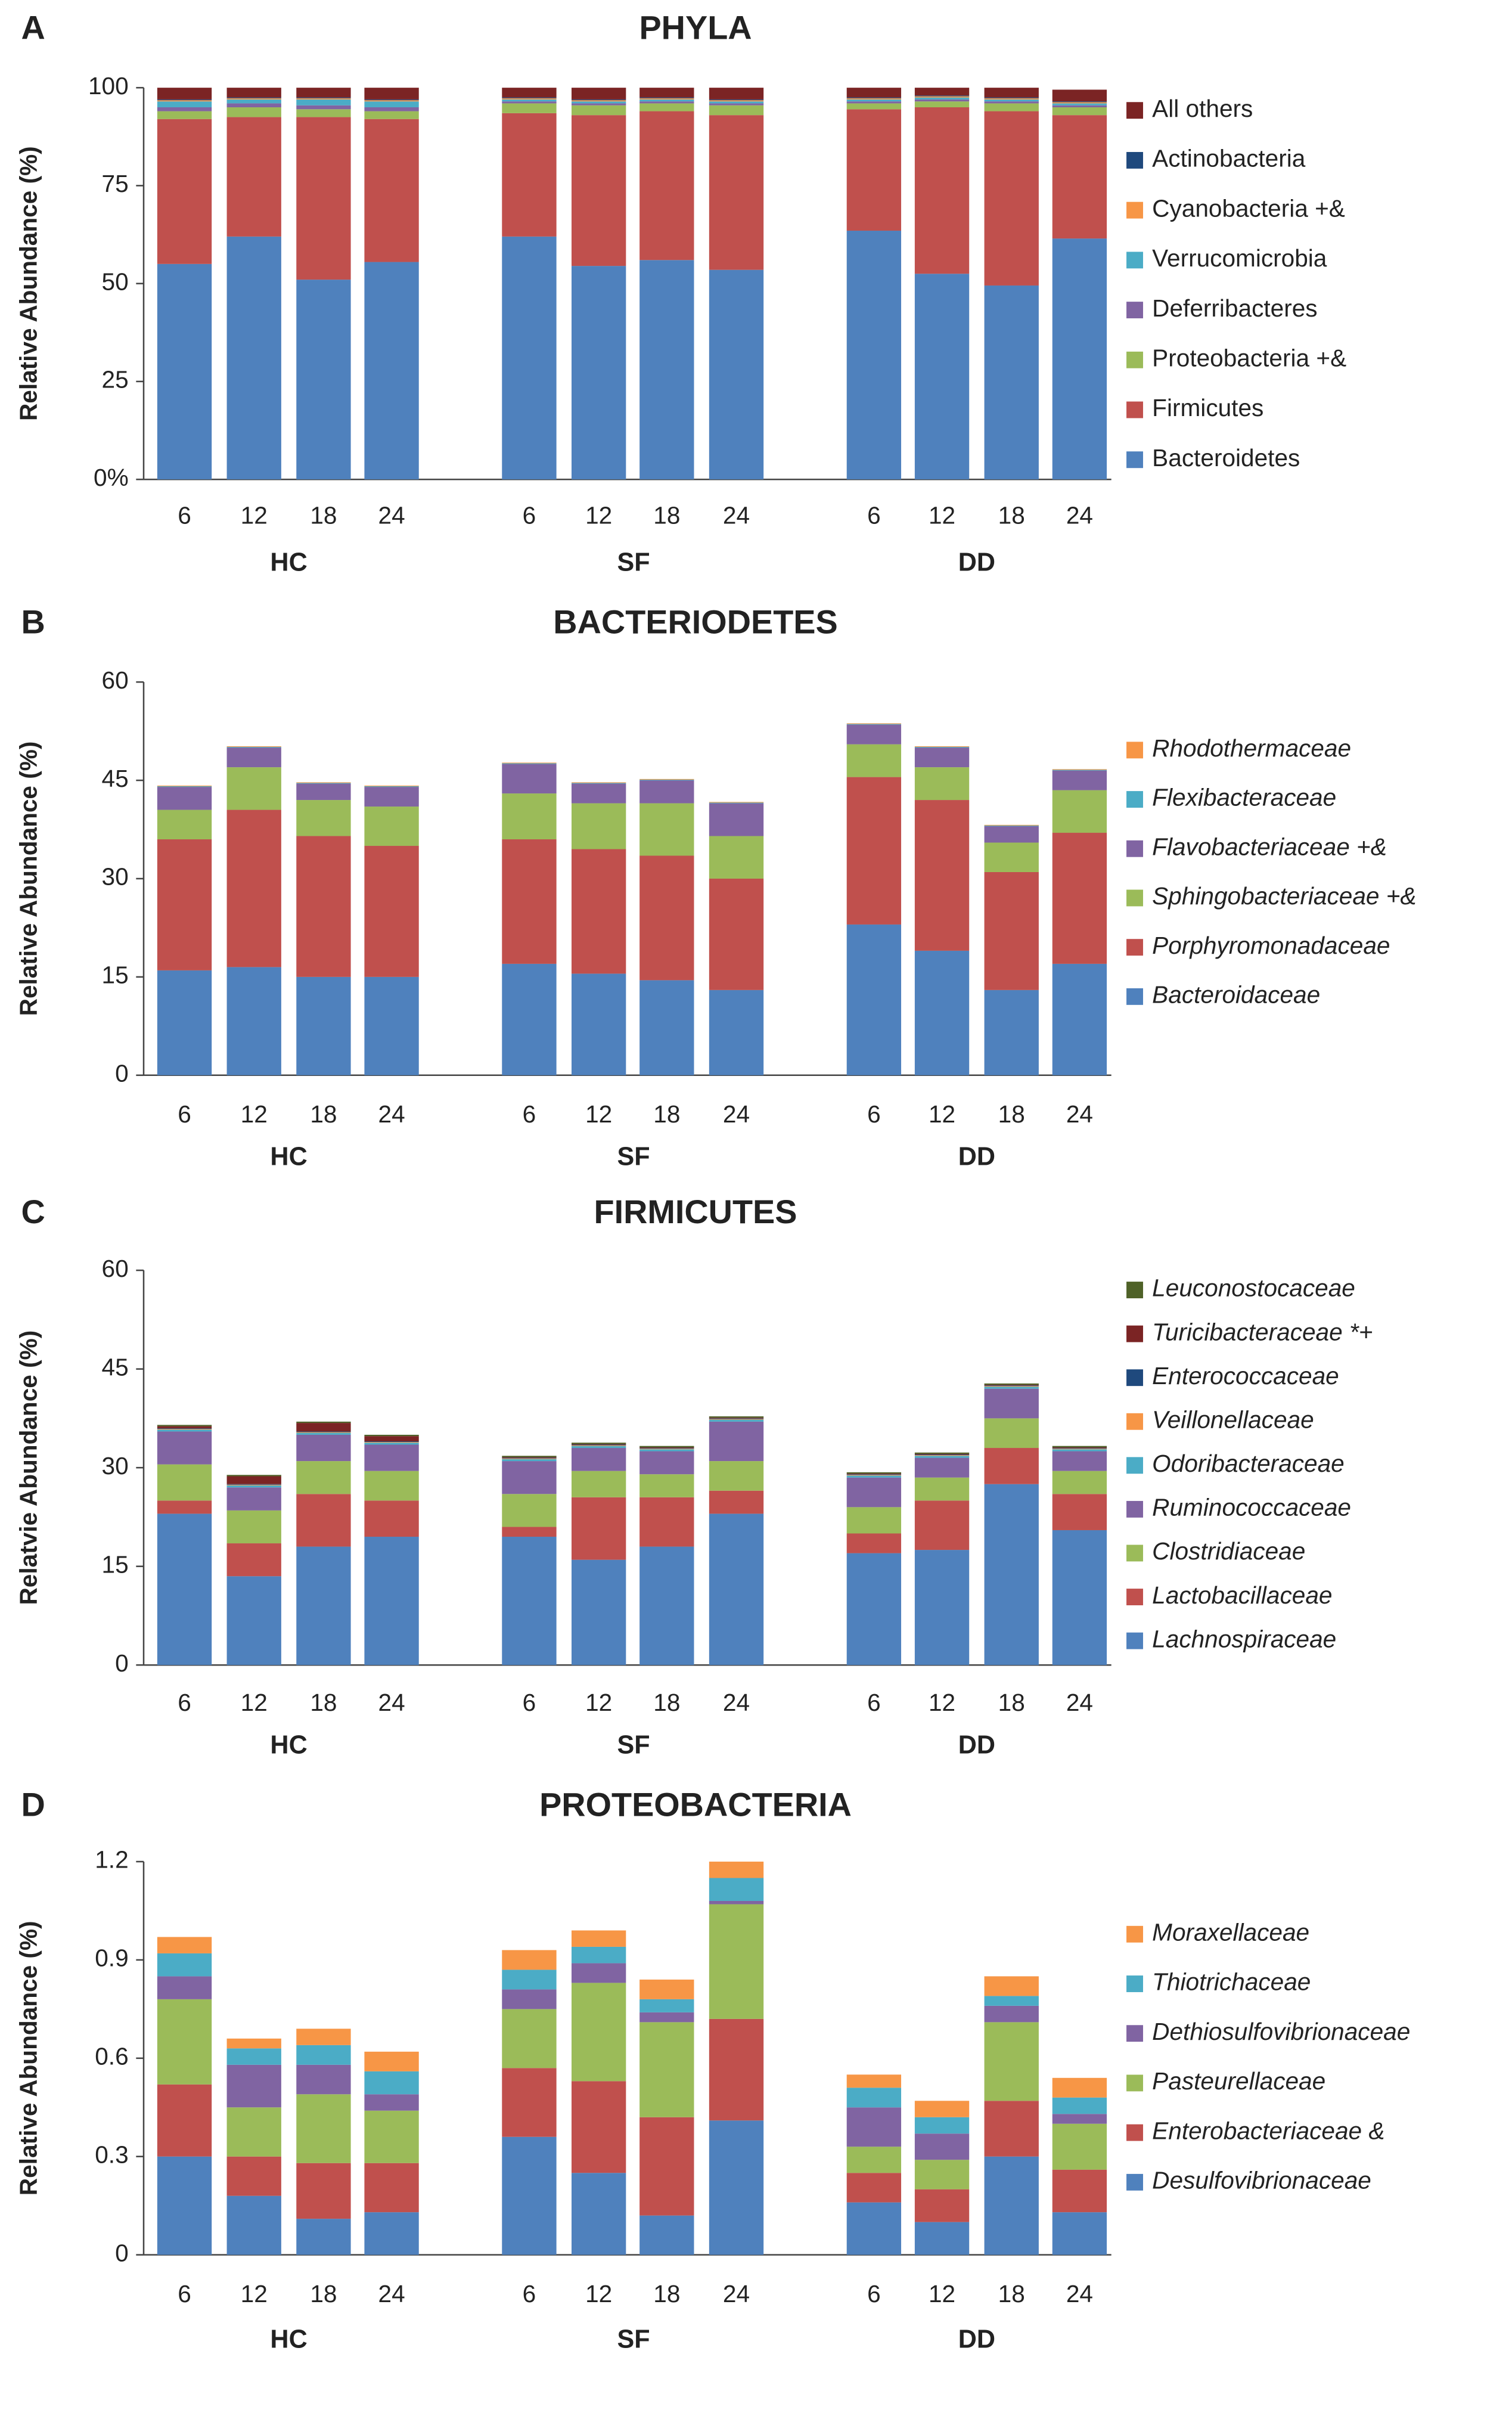 This screenshot has width=1512, height=2413. I want to click on chart-title: PROTEOBACTERIA, so click(695, 1804).